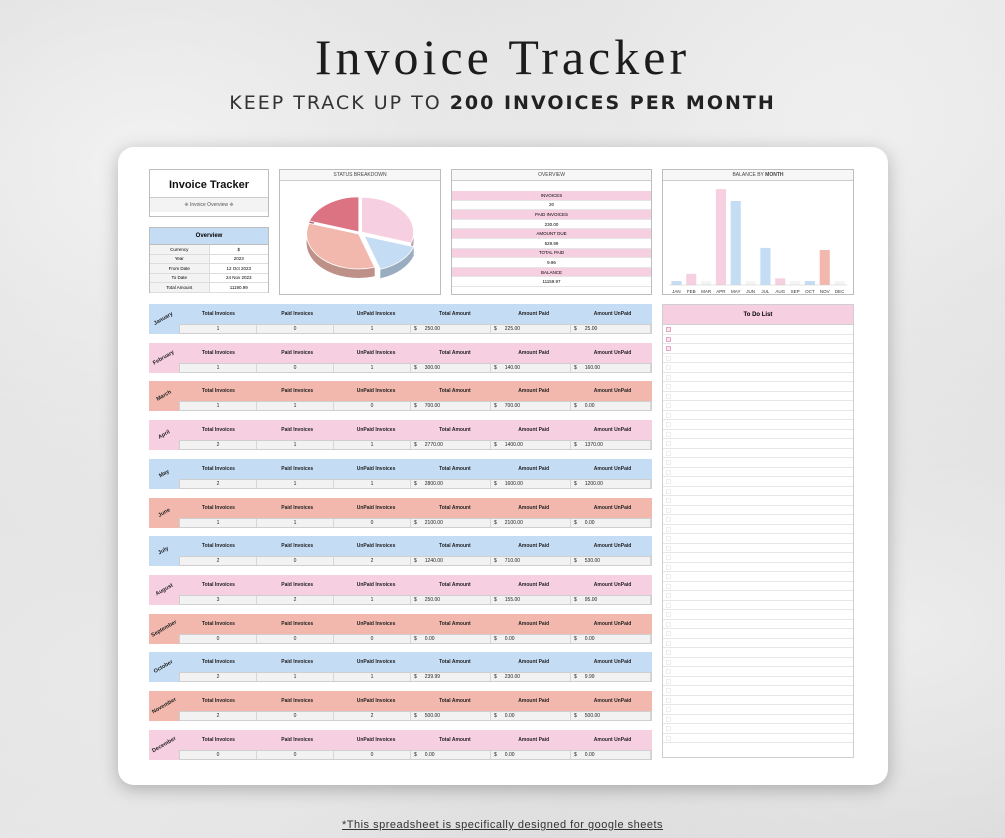 The width and height of the screenshot is (1005, 838). Describe the element at coordinates (824, 267) in the screenshot. I see `bar-nov` at that location.